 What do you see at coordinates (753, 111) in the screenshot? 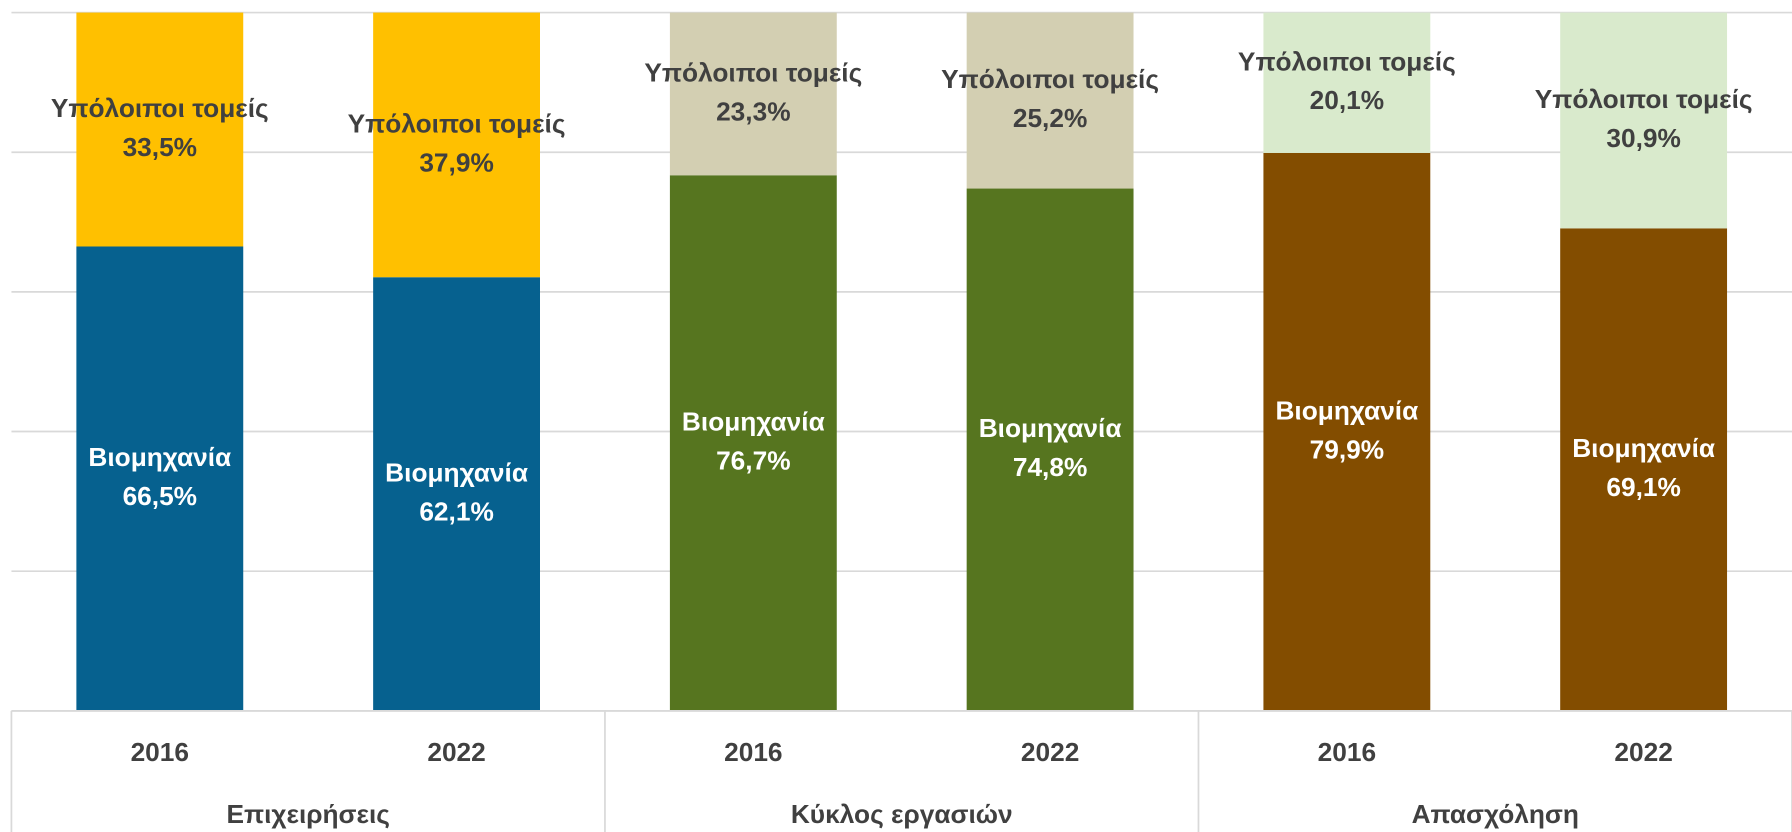
I see `segment-value-label: 23,3%` at bounding box center [753, 111].